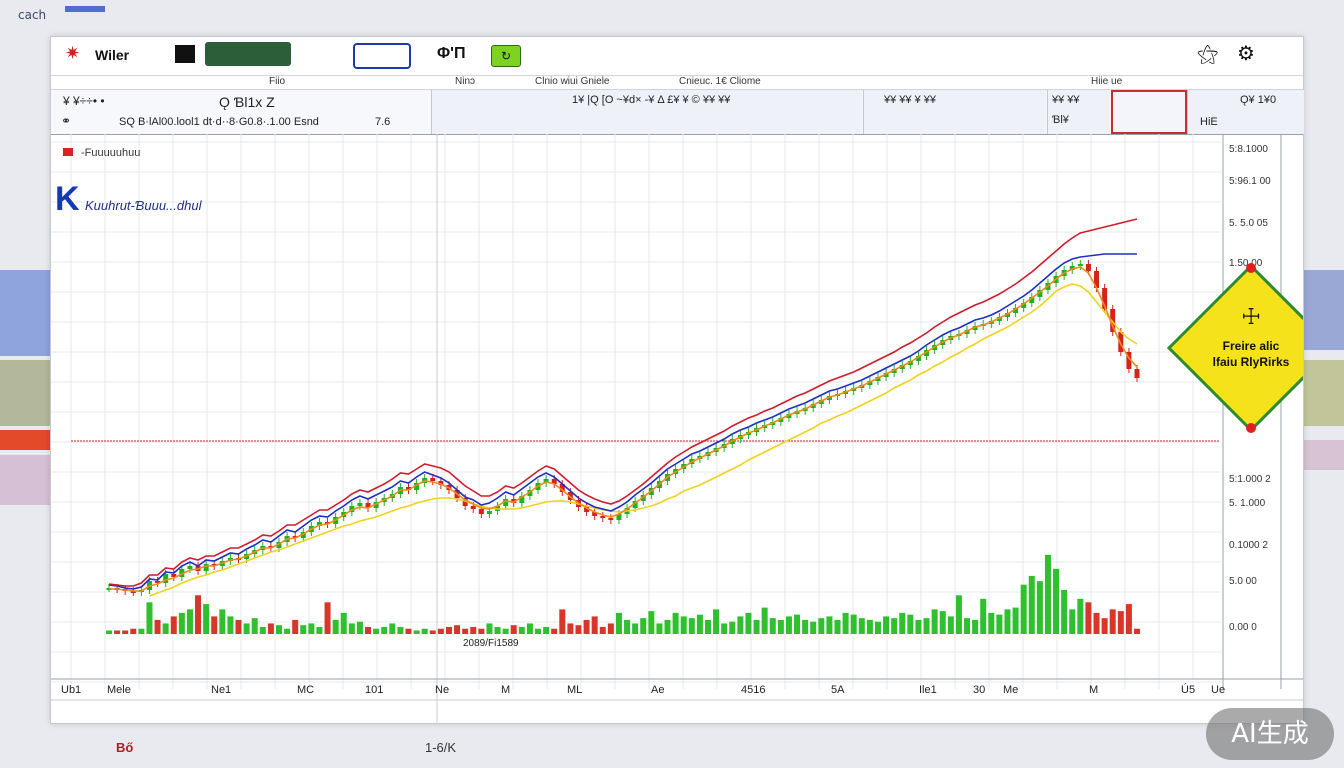  What do you see at coordinates (112, 55) in the screenshot?
I see `app-title: Wiler` at bounding box center [112, 55].